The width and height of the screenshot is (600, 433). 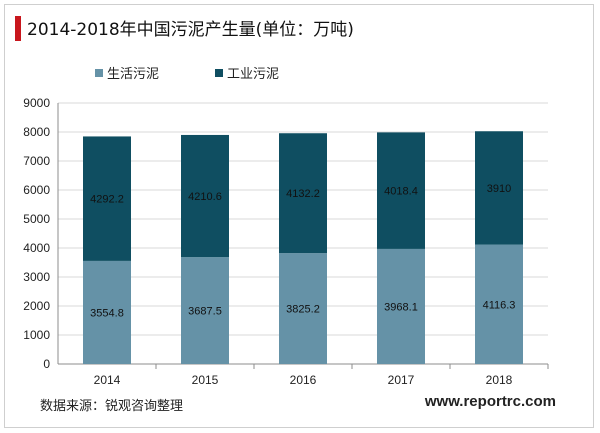 I want to click on legend-label: 工业污泥, so click(x=253, y=74).